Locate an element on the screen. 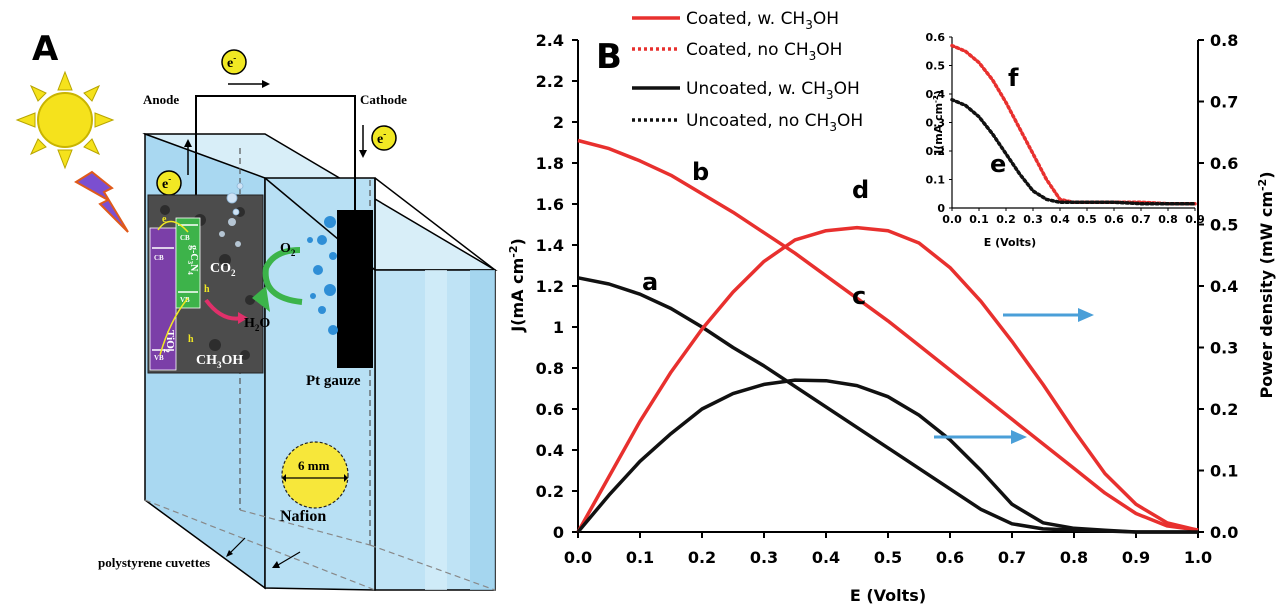 The height and width of the screenshot is (608, 1282). electron-badge-top: e- is located at coordinates (234, 62).